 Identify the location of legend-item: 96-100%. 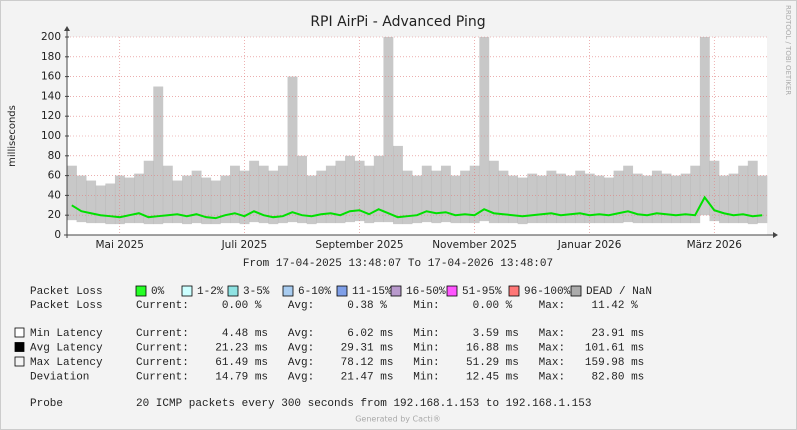
(547, 292).